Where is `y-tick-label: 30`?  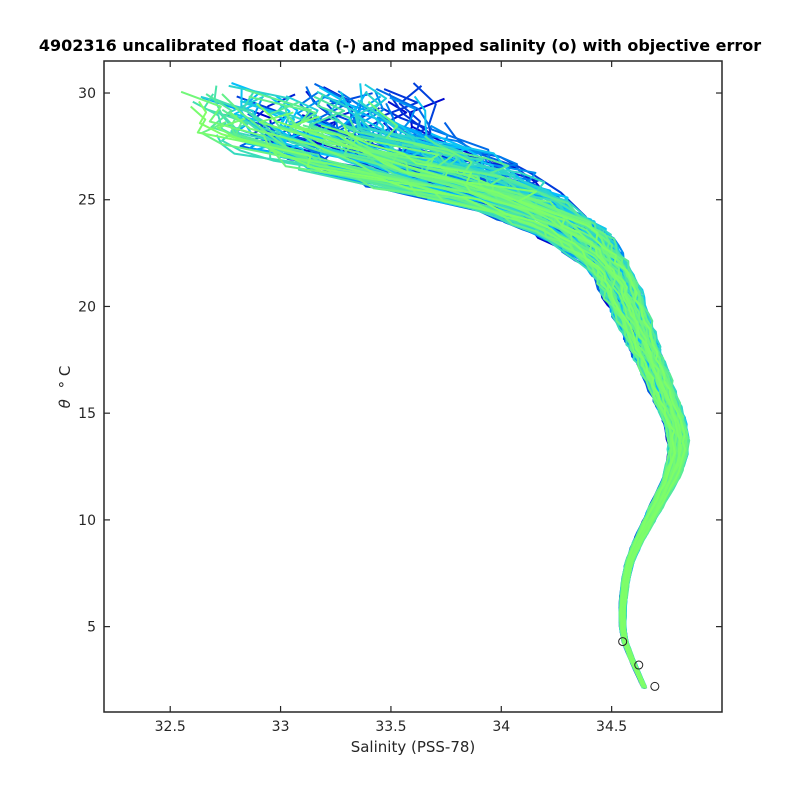 y-tick-label: 30 is located at coordinates (87, 94).